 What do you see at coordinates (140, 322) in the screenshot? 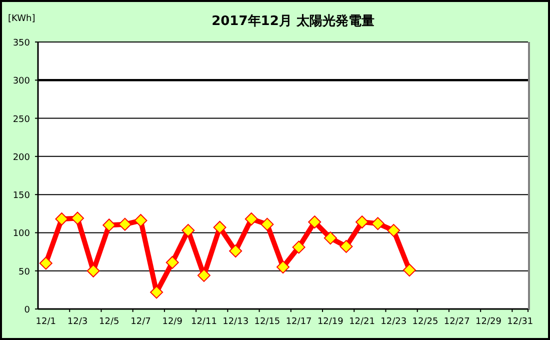
I see `x-tick-label: 12/7` at bounding box center [140, 322].